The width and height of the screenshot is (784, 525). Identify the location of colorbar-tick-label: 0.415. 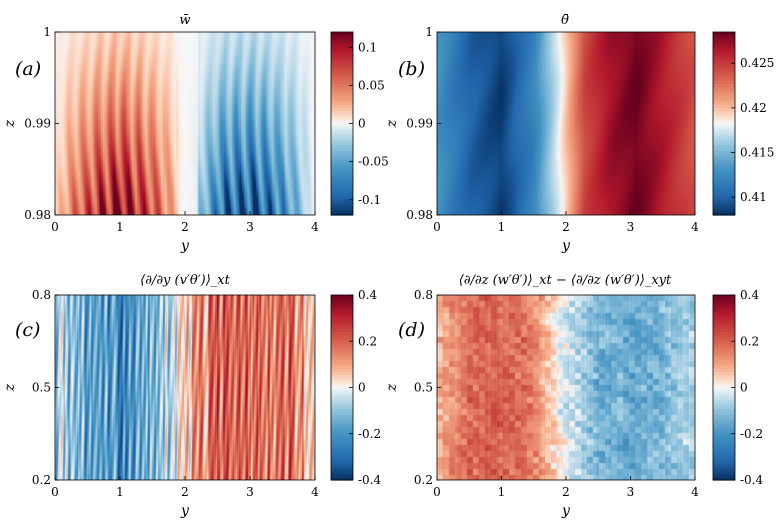
(757, 153).